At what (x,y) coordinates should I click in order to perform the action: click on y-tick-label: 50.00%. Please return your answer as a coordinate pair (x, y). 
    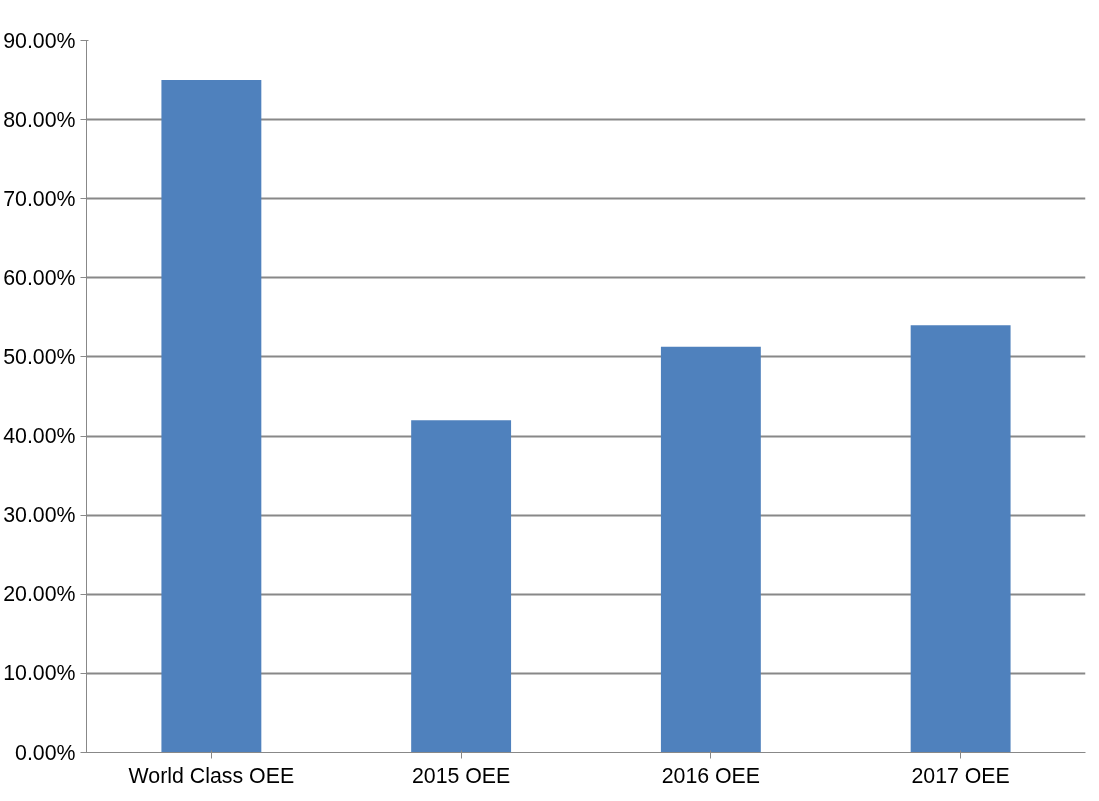
    Looking at the image, I should click on (39, 356).